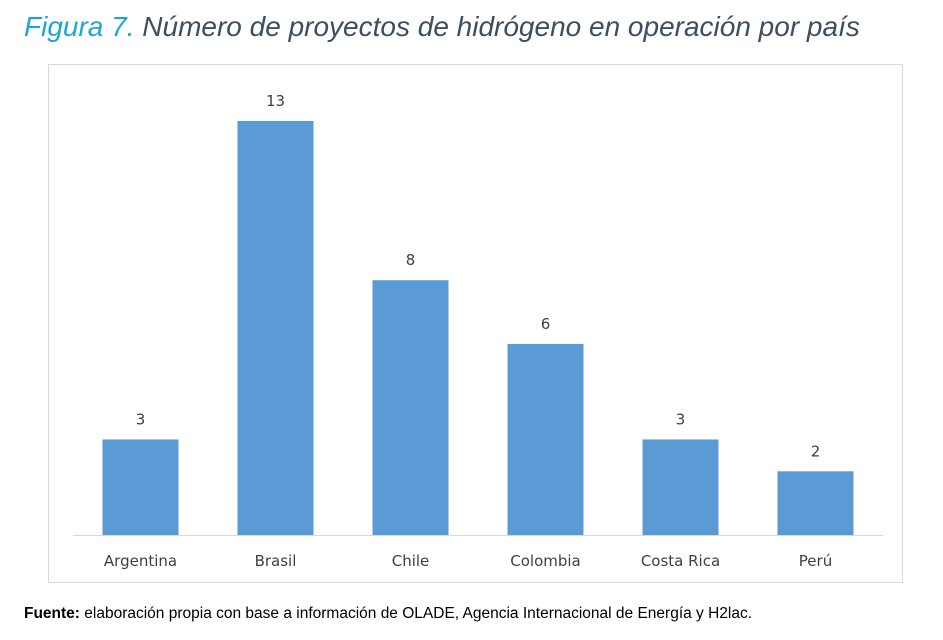 The height and width of the screenshot is (640, 943). Describe the element at coordinates (410, 407) in the screenshot. I see `bar-chile` at that location.